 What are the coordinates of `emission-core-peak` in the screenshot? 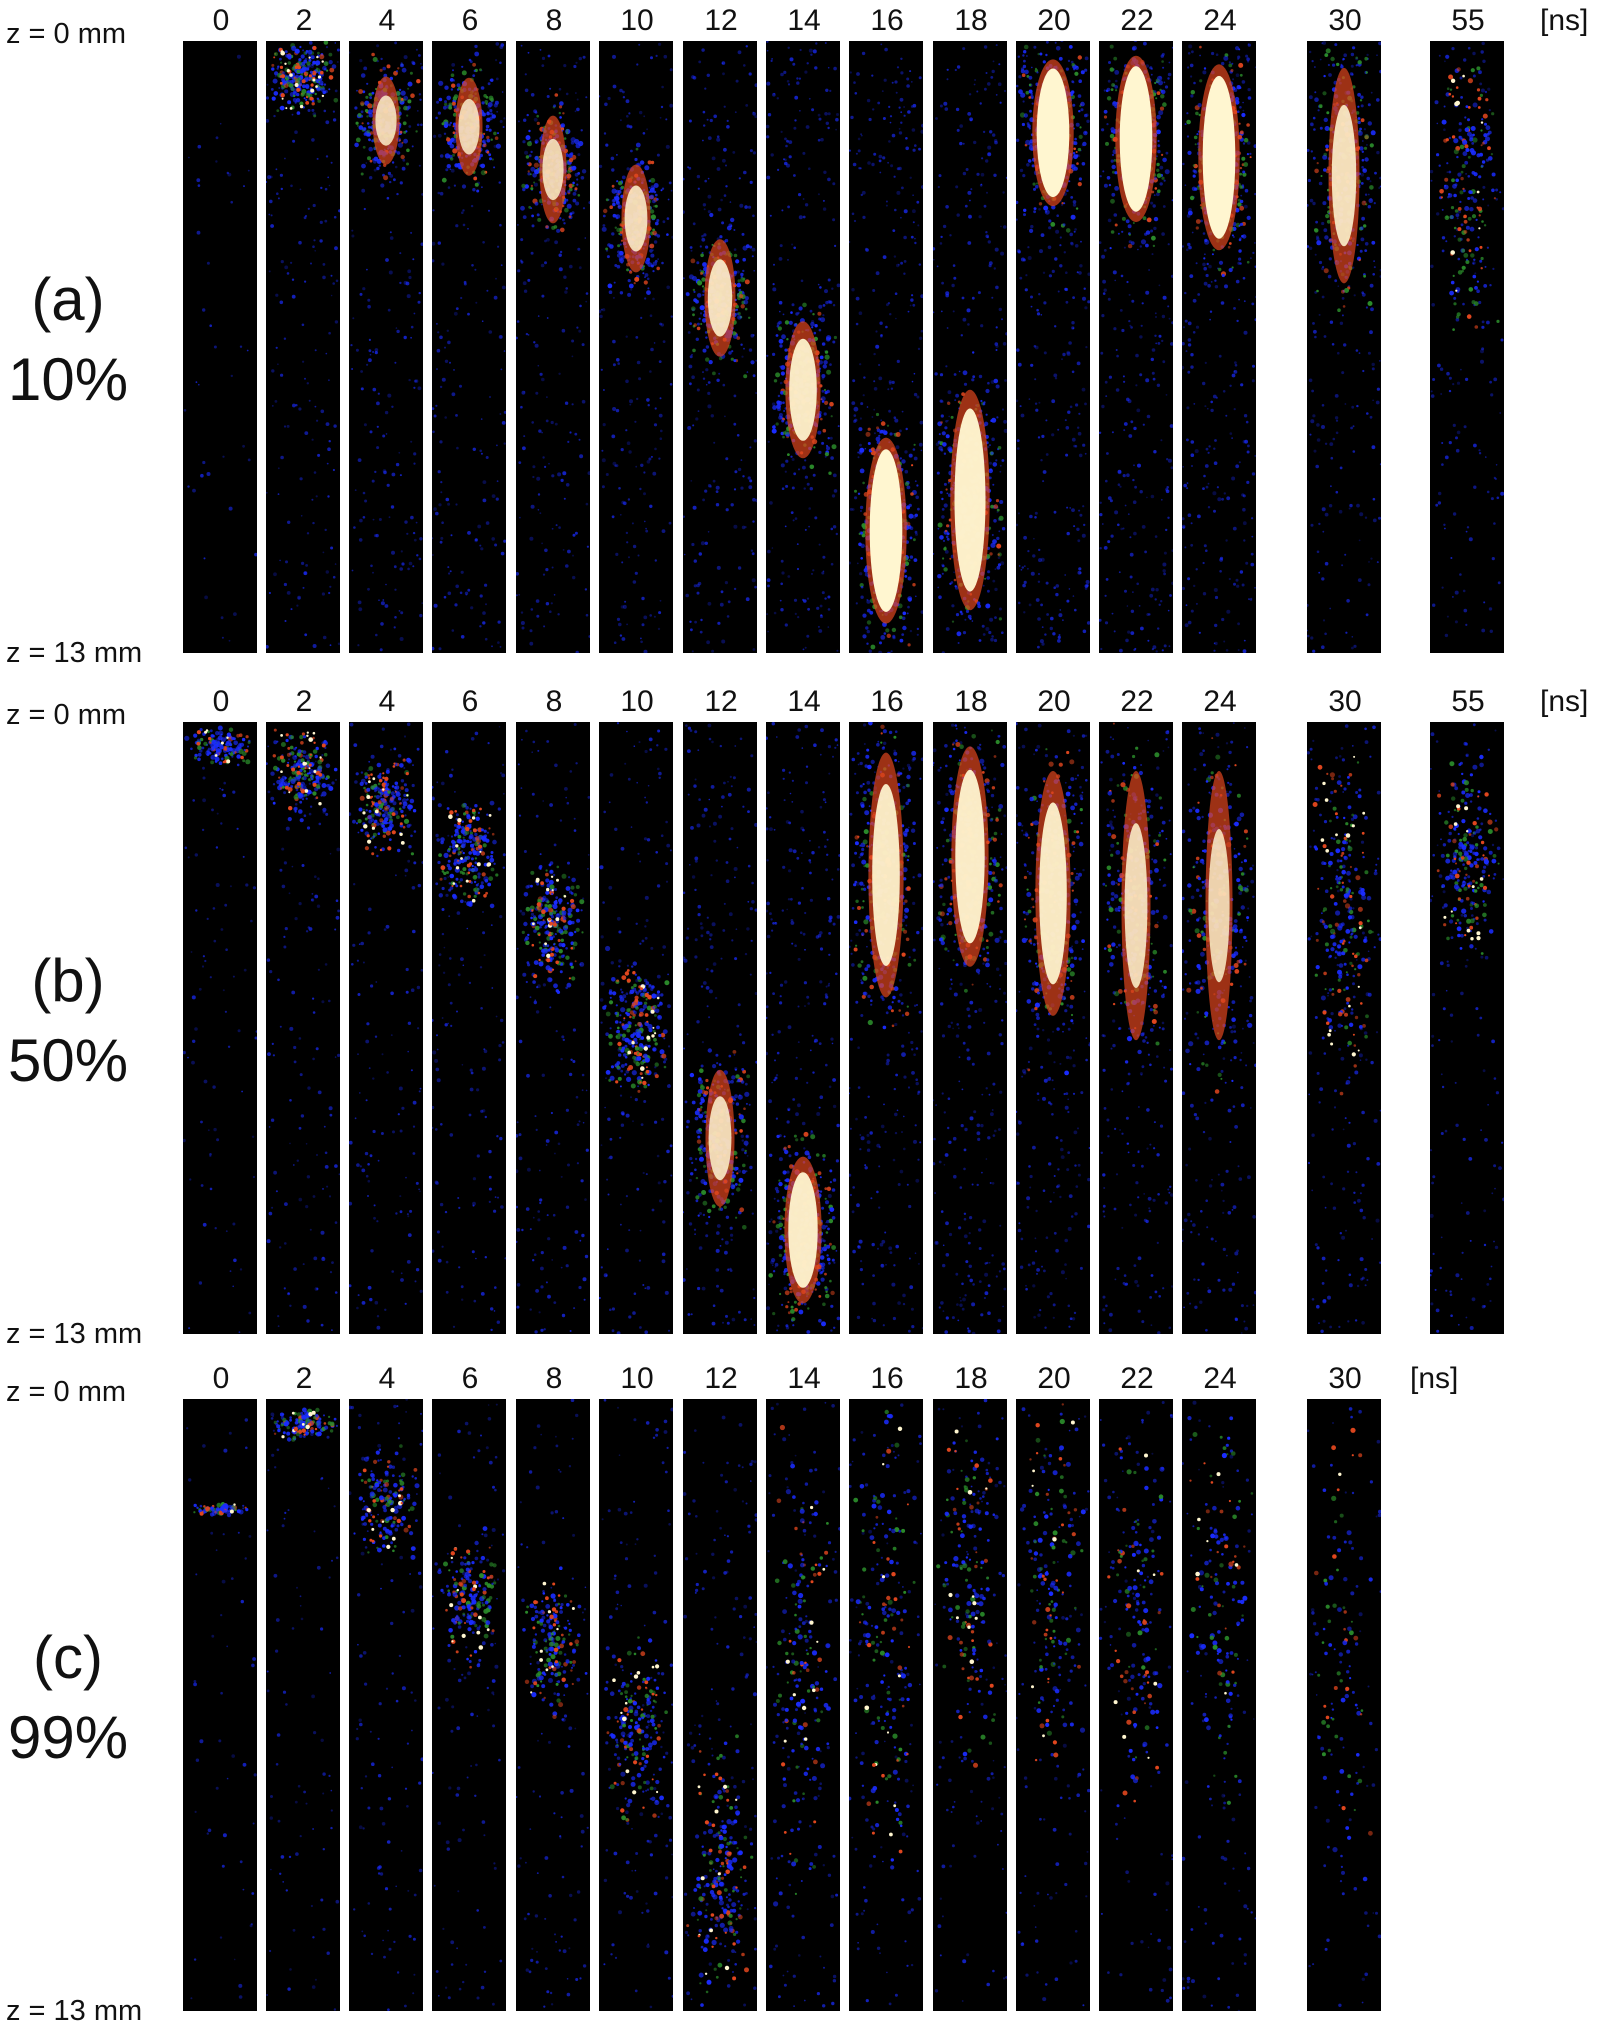 It's located at (970, 499).